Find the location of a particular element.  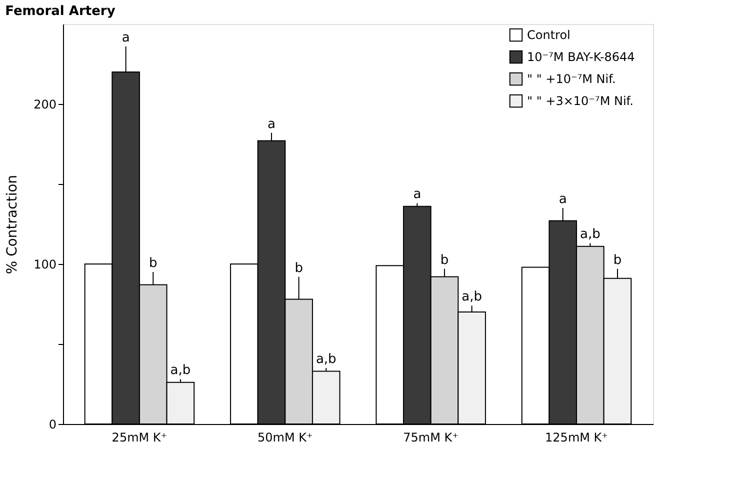

x-tick-label: 25mM K⁺ is located at coordinates (140, 437).